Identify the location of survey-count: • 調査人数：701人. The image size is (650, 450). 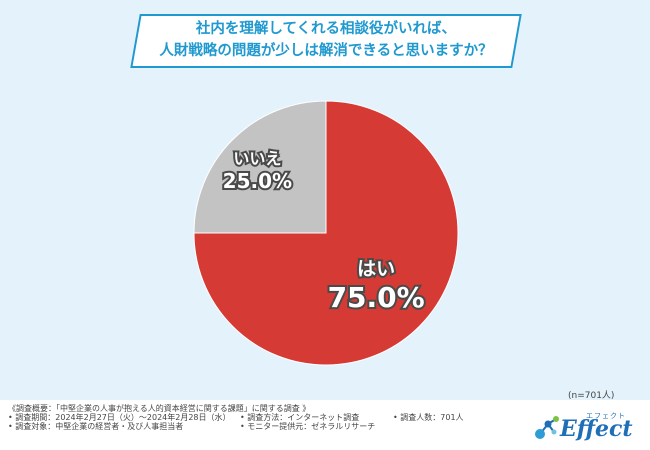
(428, 418).